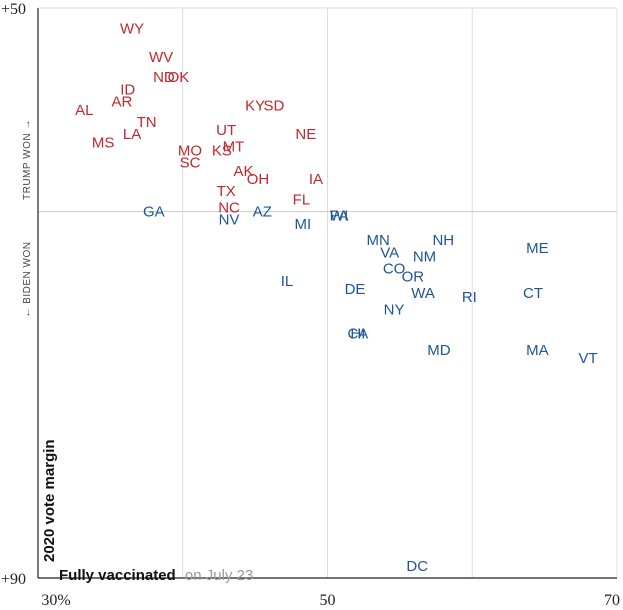  I want to click on state-label-va: VA, so click(389, 252).